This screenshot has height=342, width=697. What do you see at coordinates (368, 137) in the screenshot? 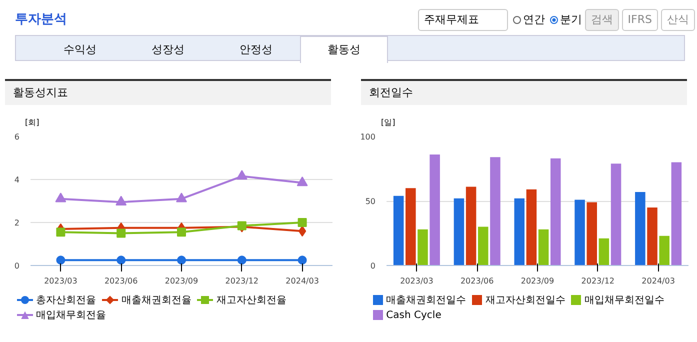
I see `y-tick-label: 100` at bounding box center [368, 137].